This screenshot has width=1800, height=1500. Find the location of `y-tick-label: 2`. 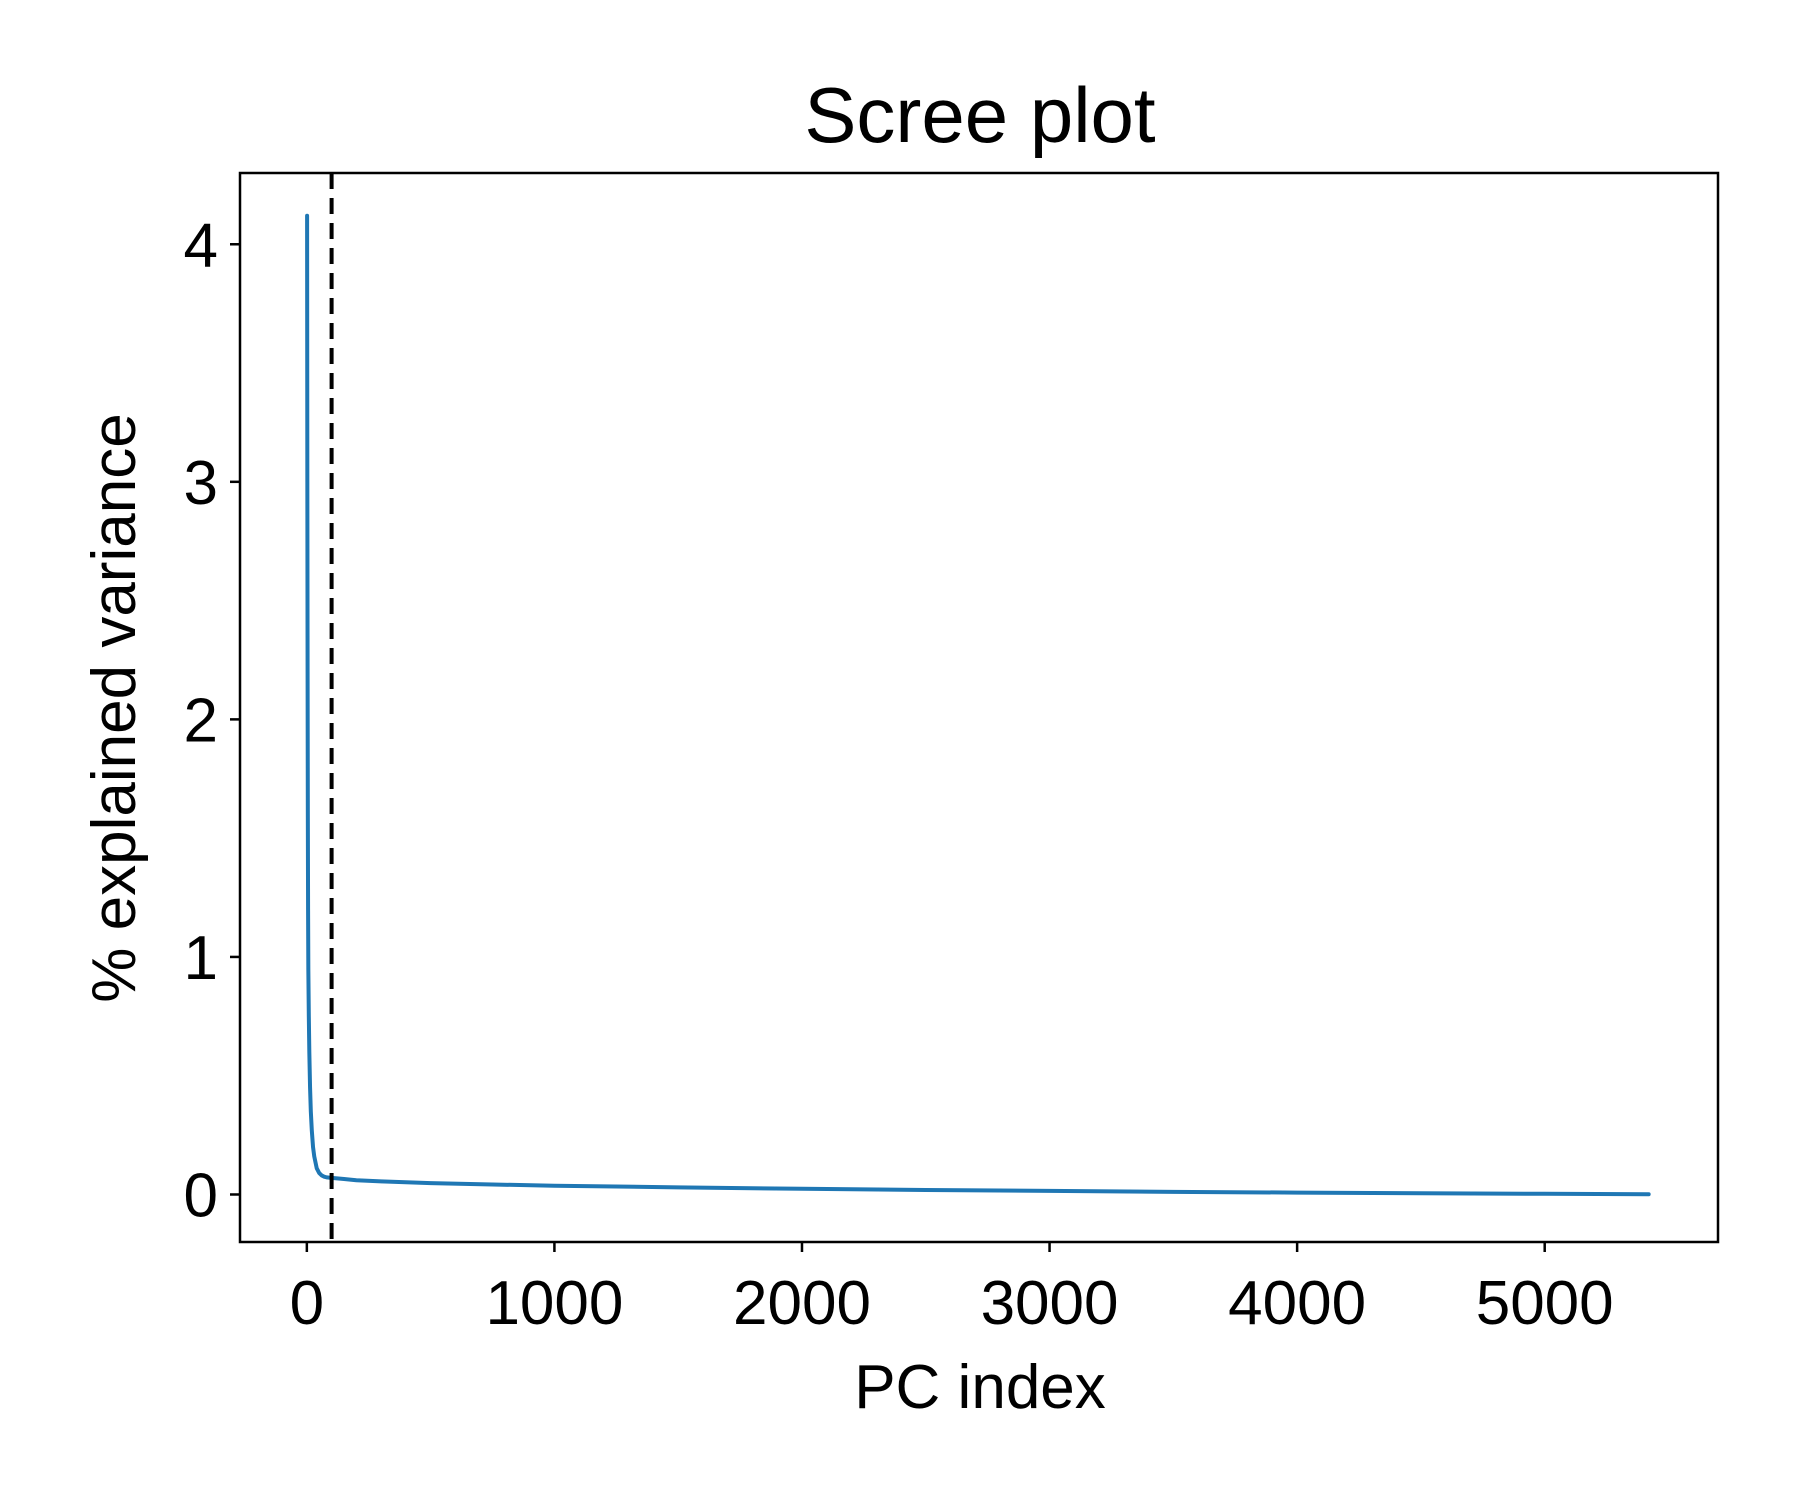

y-tick-label: 2 is located at coordinates (201, 720).